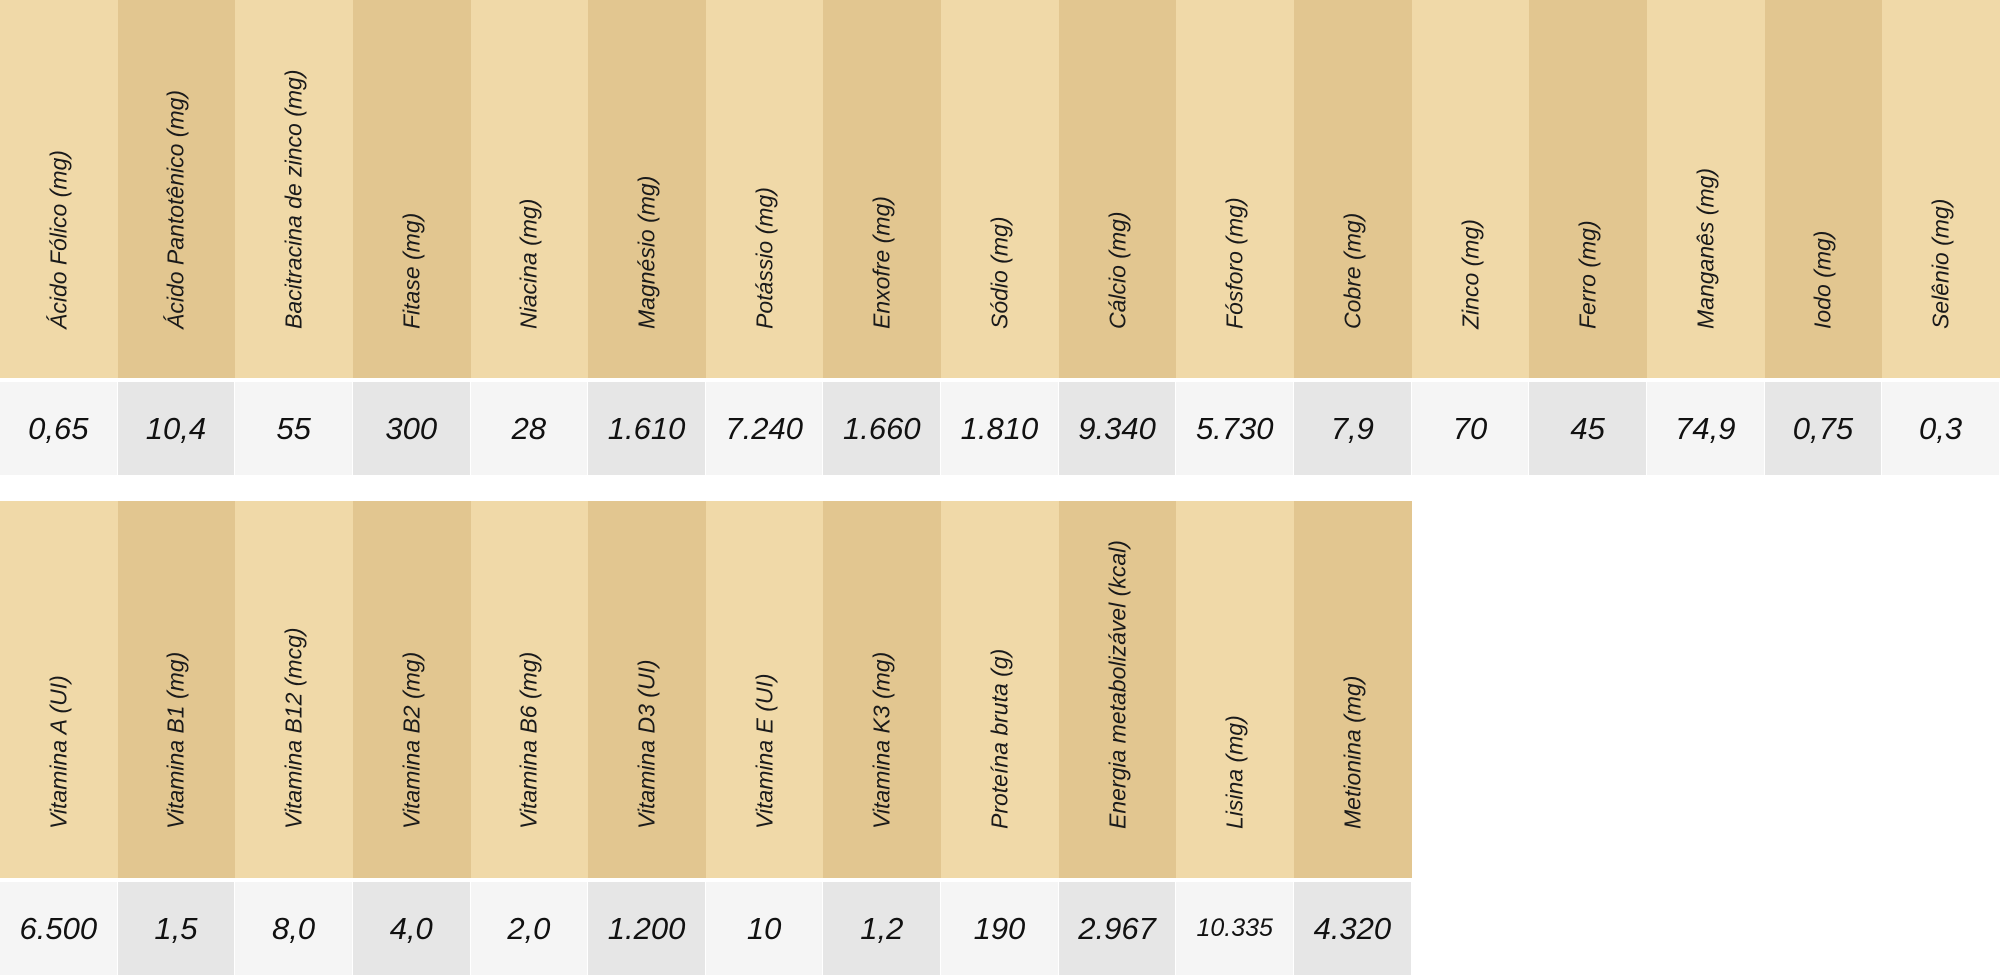 This screenshot has width=2000, height=976. Describe the element at coordinates (1470, 237) in the screenshot. I see `table-column: Zinco (mg) 70` at that location.